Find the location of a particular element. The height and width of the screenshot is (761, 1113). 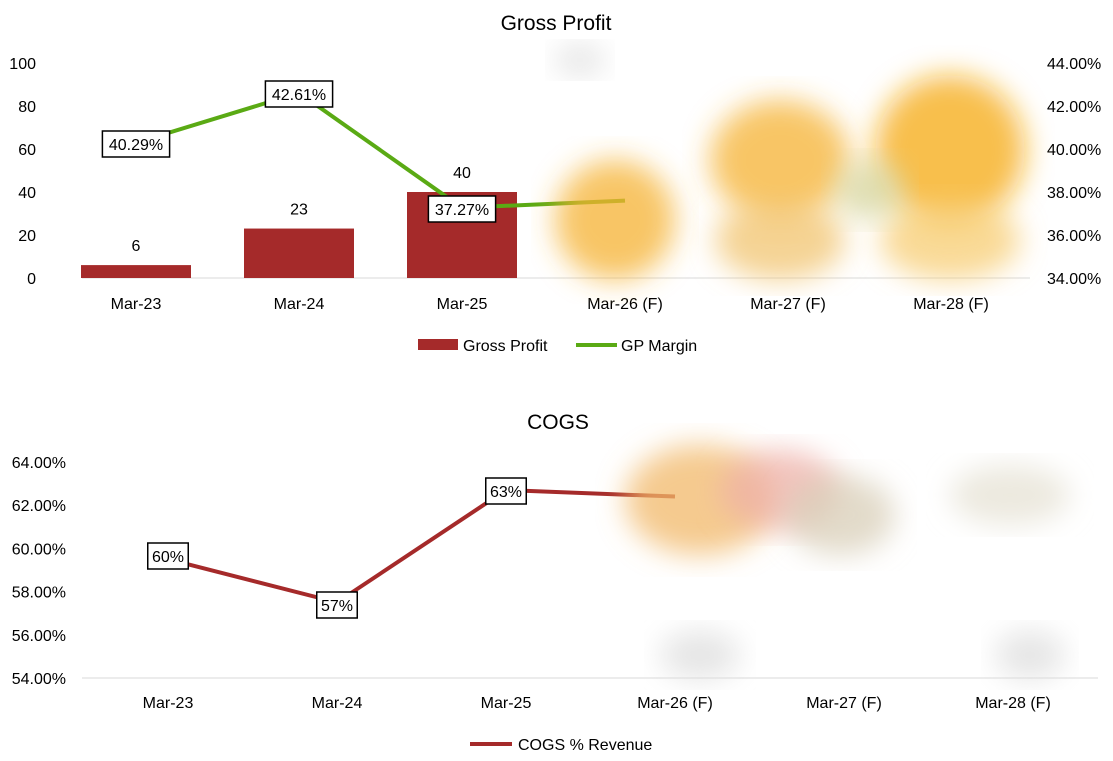

gp-margin-label: 40.29% is located at coordinates (136, 144).